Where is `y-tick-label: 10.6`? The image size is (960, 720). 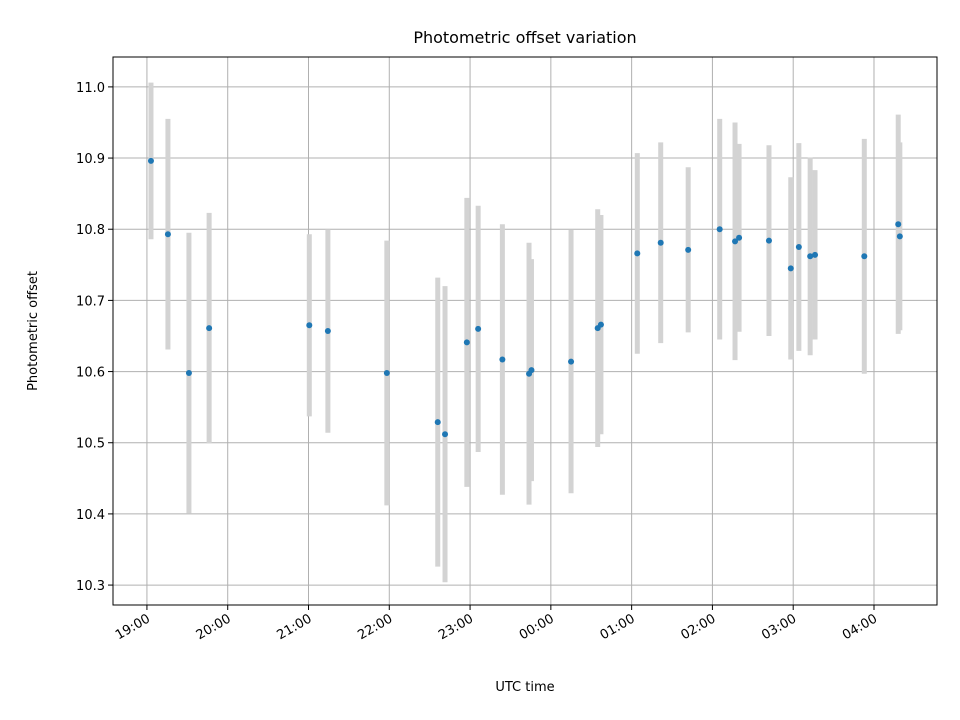
y-tick-label: 10.6 is located at coordinates (90, 373).